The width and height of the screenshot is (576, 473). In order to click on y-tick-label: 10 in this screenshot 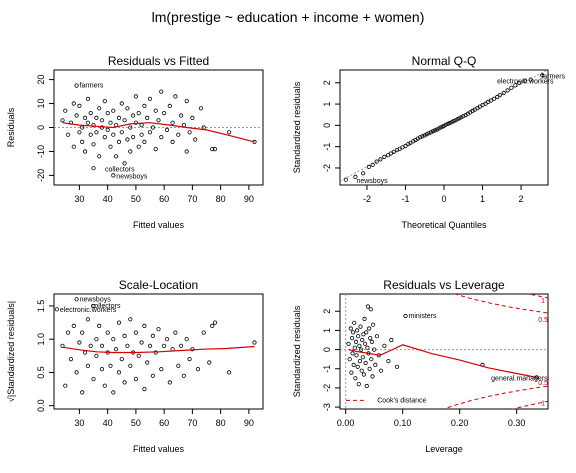, I will do `click(41, 104)`.